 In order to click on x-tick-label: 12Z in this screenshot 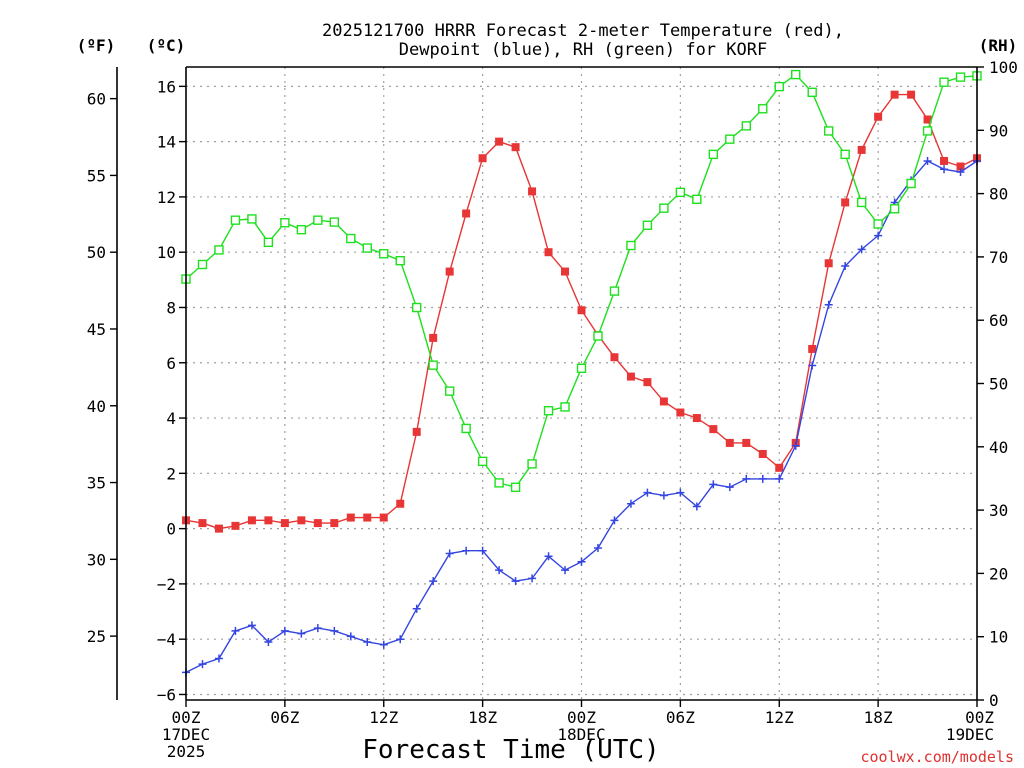, I will do `click(383, 717)`.